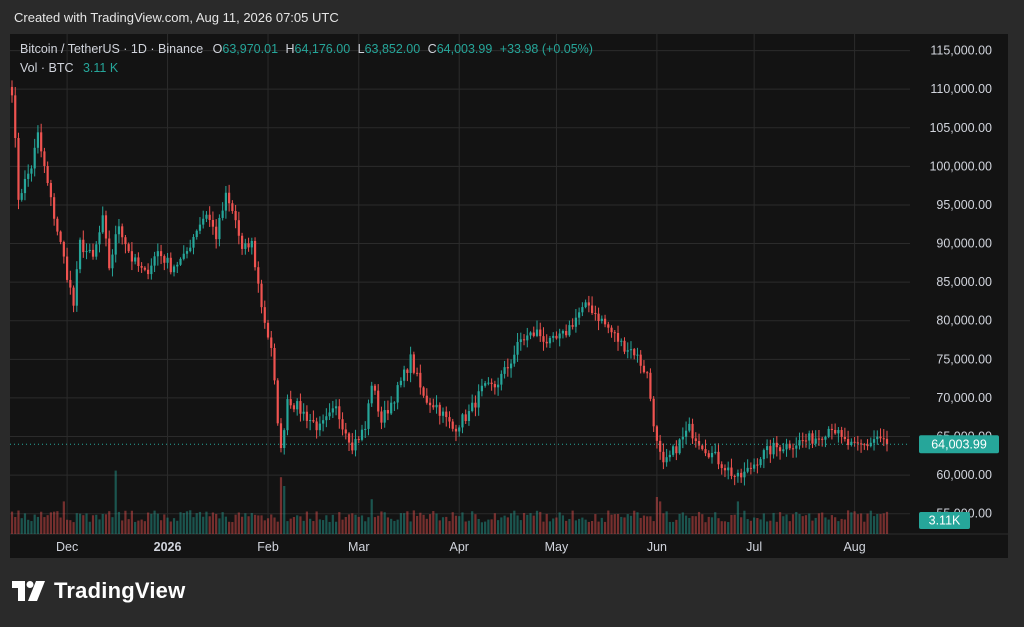 Image resolution: width=1024 pixels, height=627 pixels. I want to click on brand: TradingView, so click(98, 591).